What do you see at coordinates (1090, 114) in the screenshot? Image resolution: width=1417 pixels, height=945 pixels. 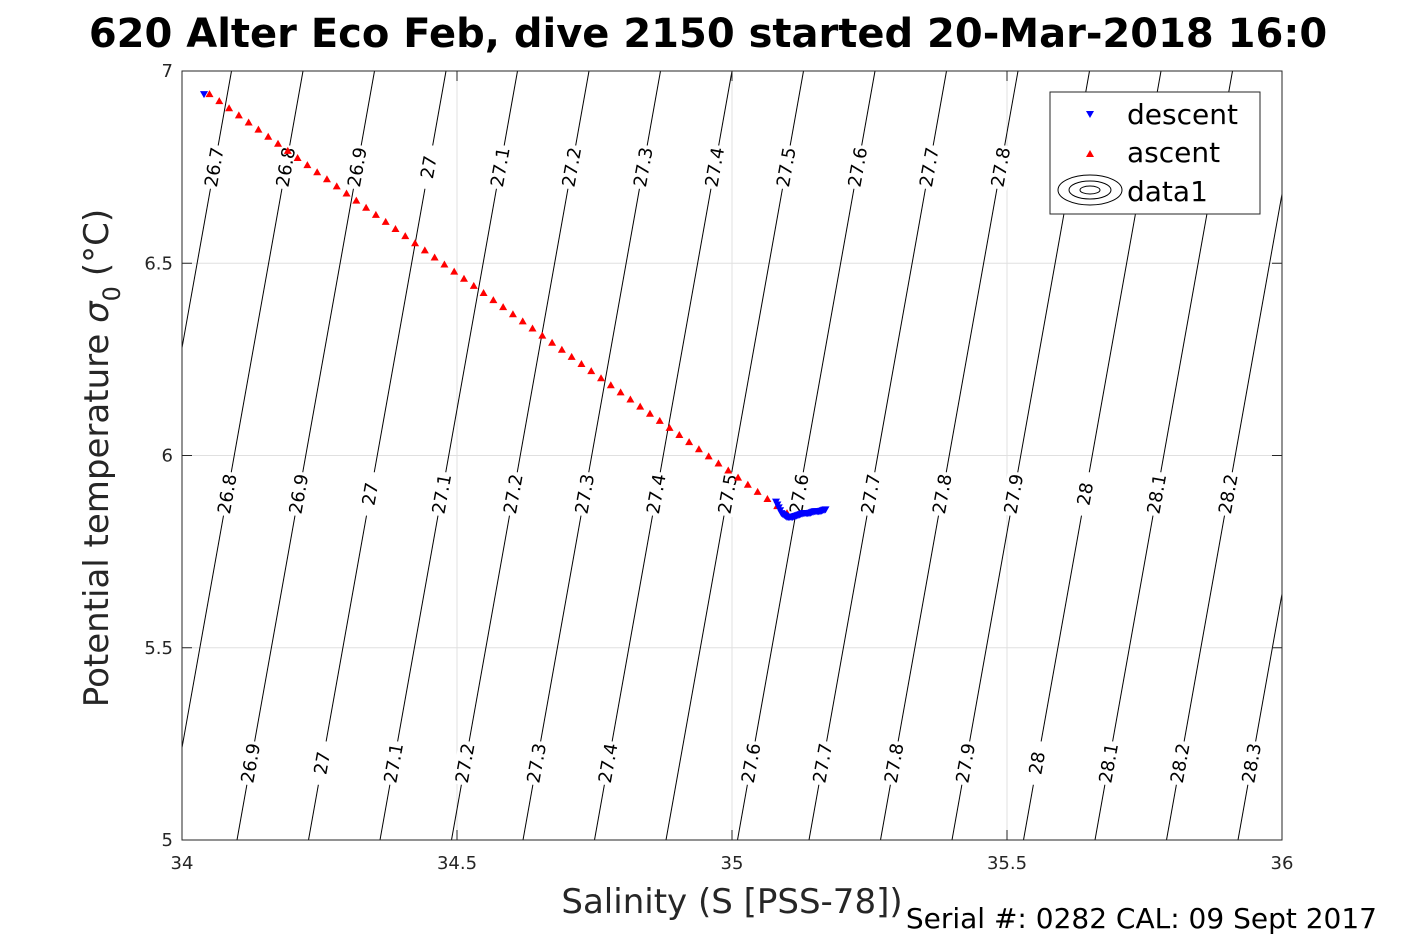 I see `legend-descent-marker` at bounding box center [1090, 114].